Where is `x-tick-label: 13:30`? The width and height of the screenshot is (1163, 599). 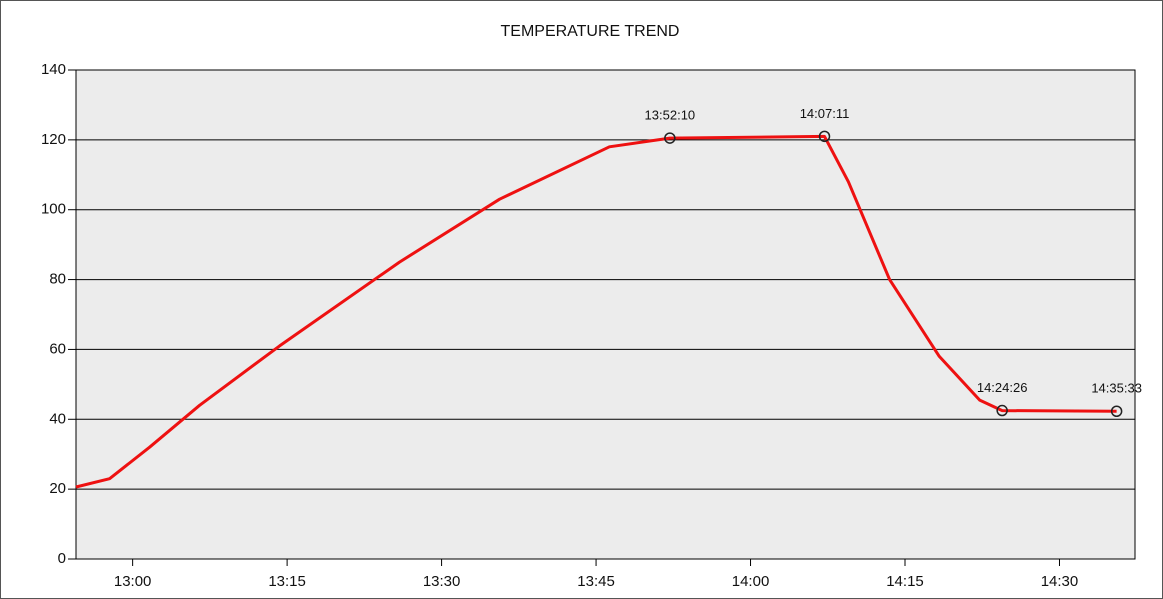
x-tick-label: 13:30 is located at coordinates (442, 581).